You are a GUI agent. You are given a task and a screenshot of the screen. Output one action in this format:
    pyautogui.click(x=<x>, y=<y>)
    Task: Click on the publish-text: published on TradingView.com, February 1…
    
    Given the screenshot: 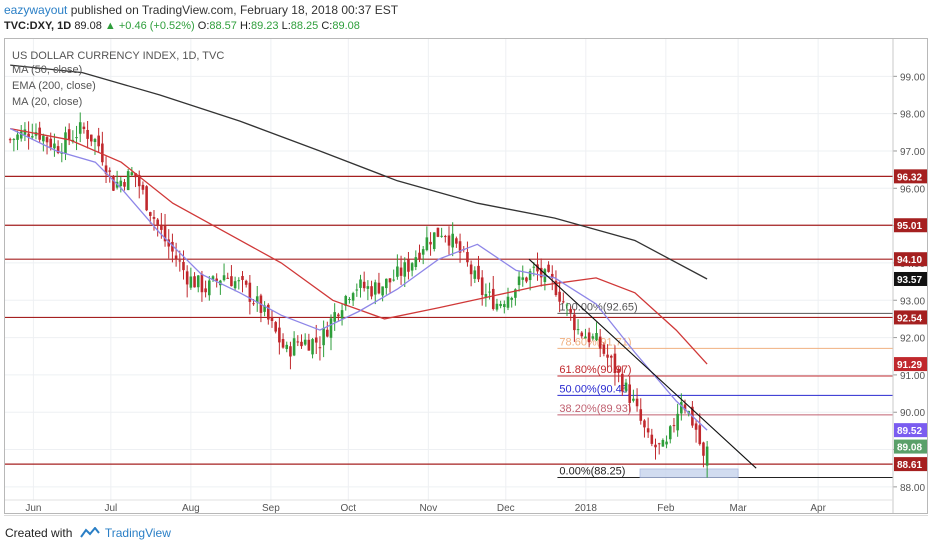 What is the action you would take?
    pyautogui.click(x=234, y=10)
    